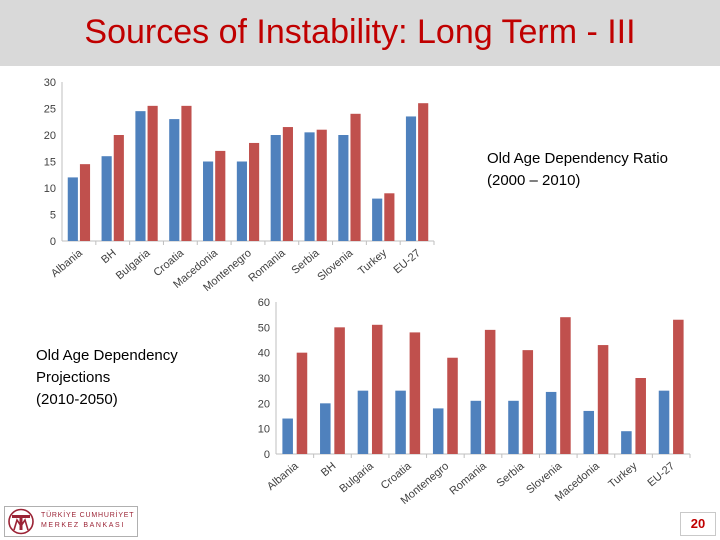 This screenshot has width=720, height=540. I want to click on chart1-ytick-25: 25, so click(50, 110).